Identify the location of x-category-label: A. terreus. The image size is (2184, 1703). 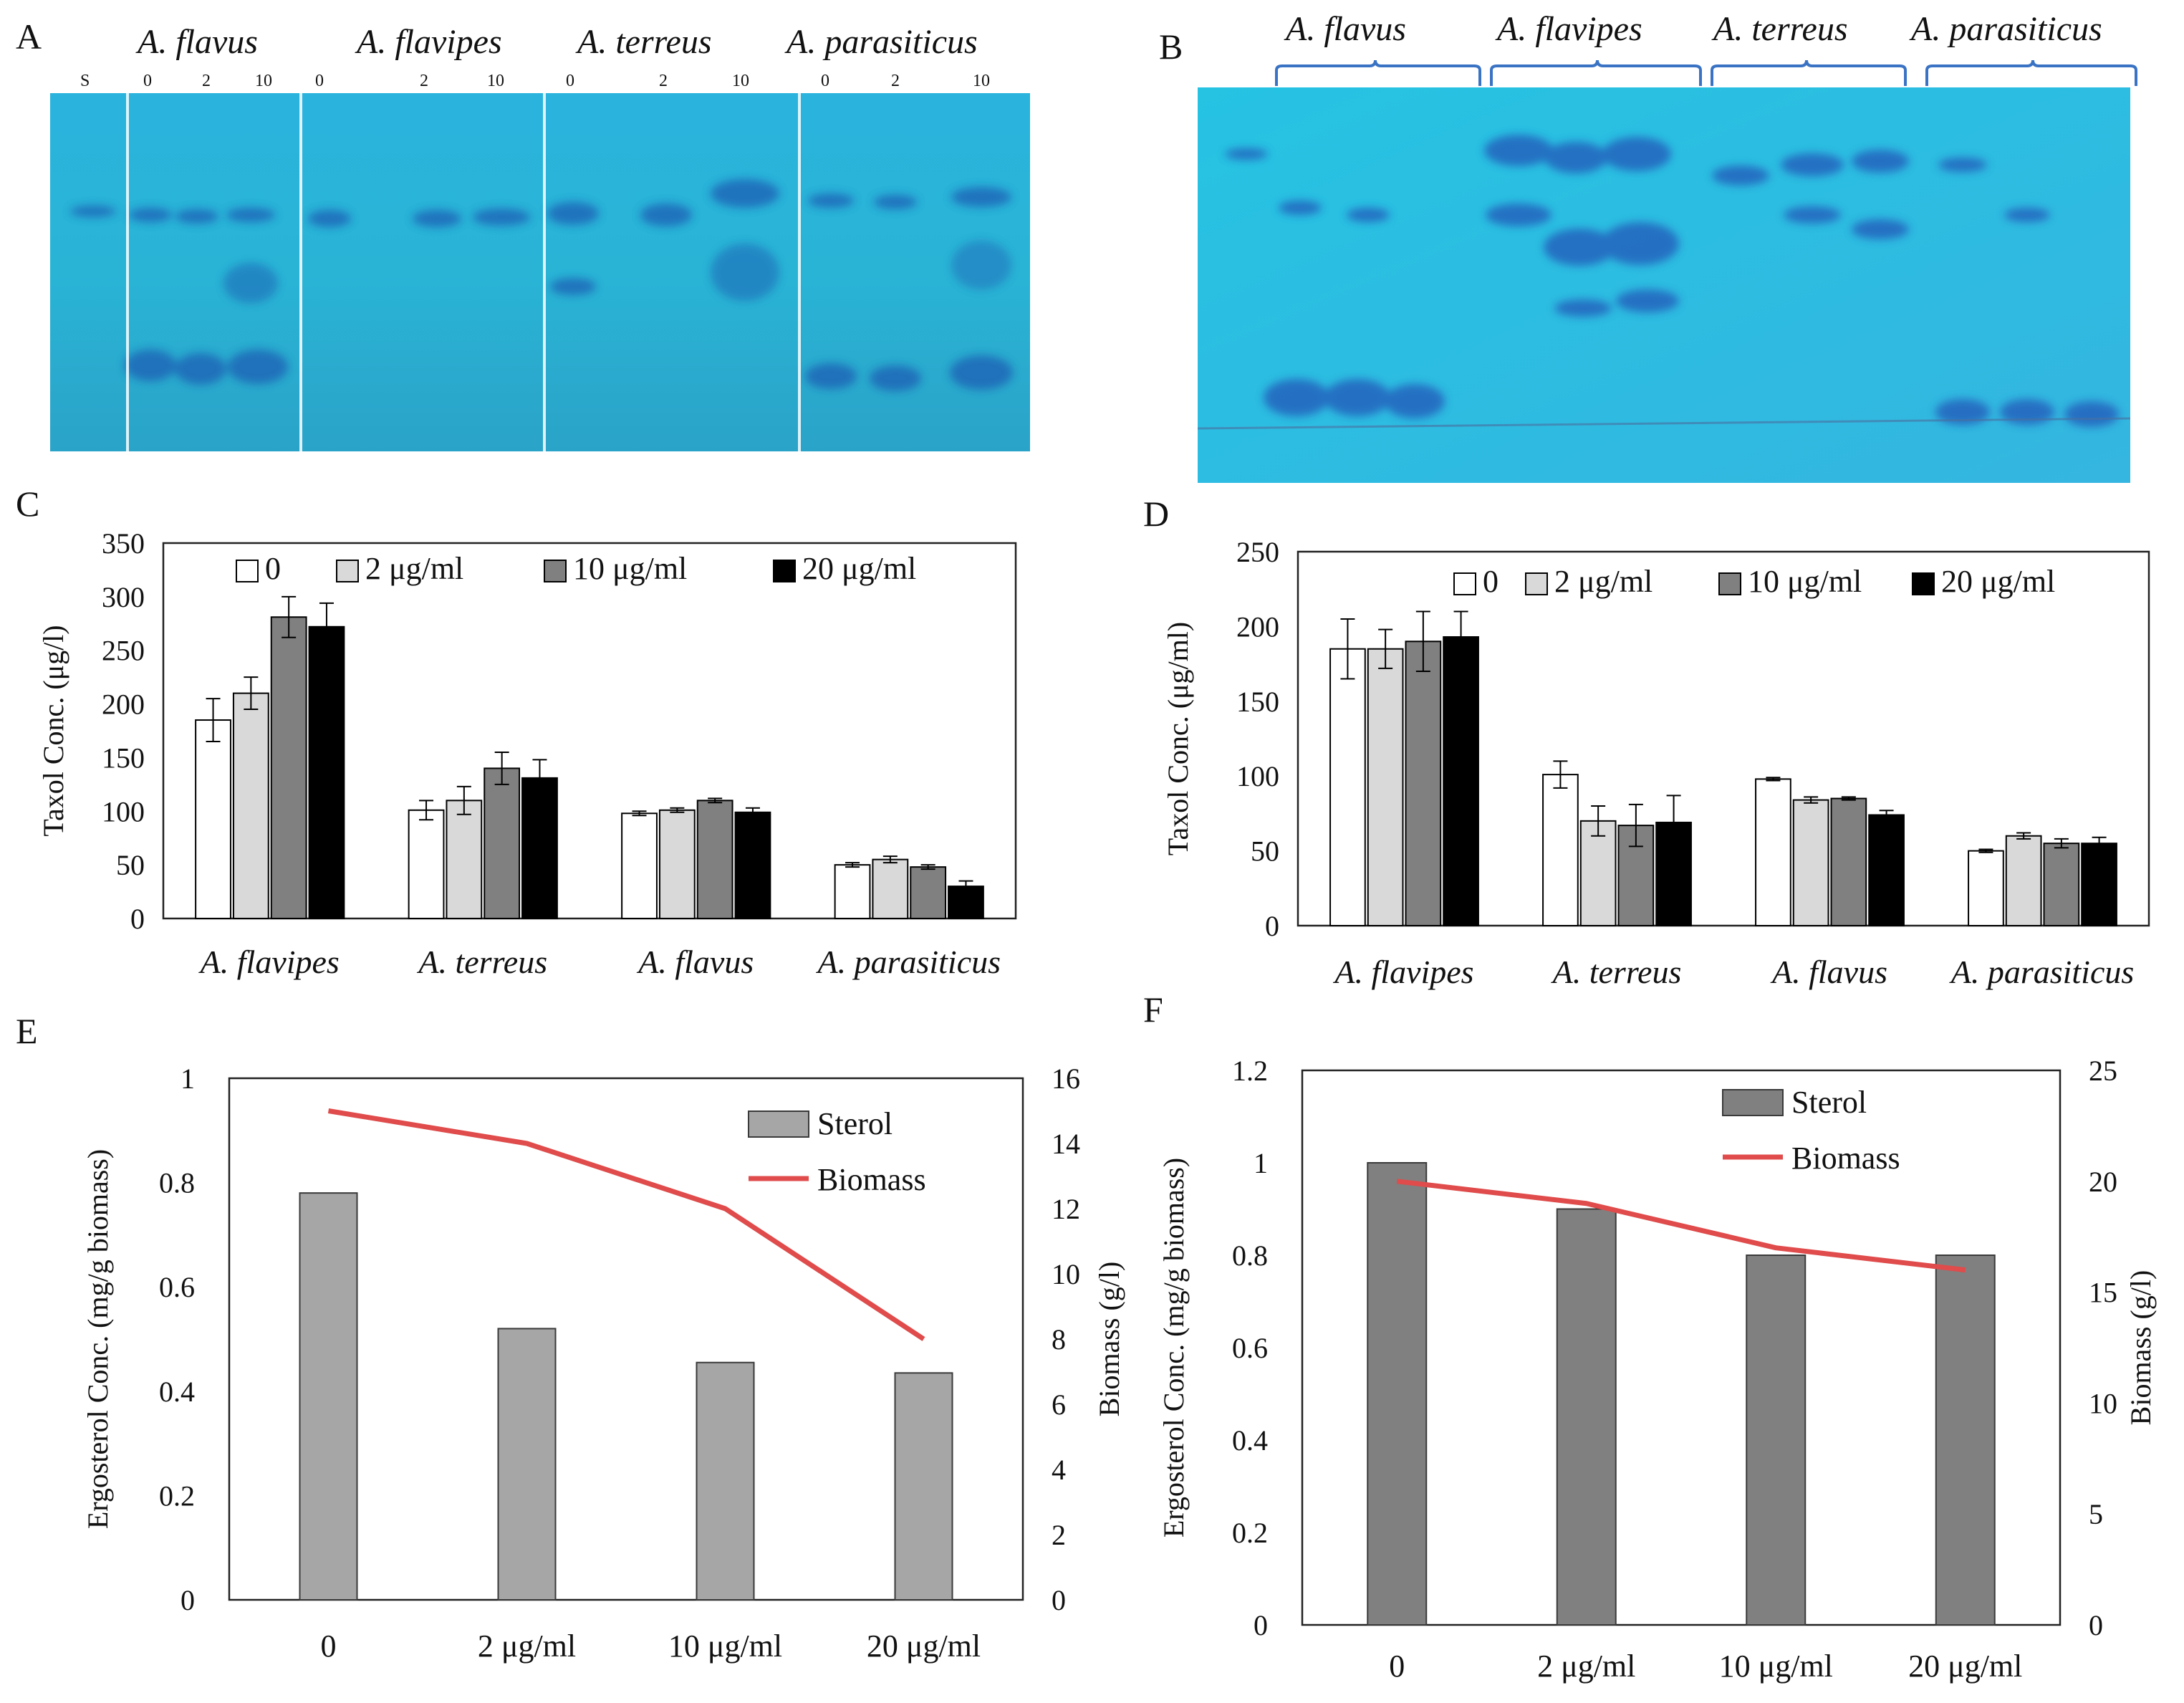
(1616, 972).